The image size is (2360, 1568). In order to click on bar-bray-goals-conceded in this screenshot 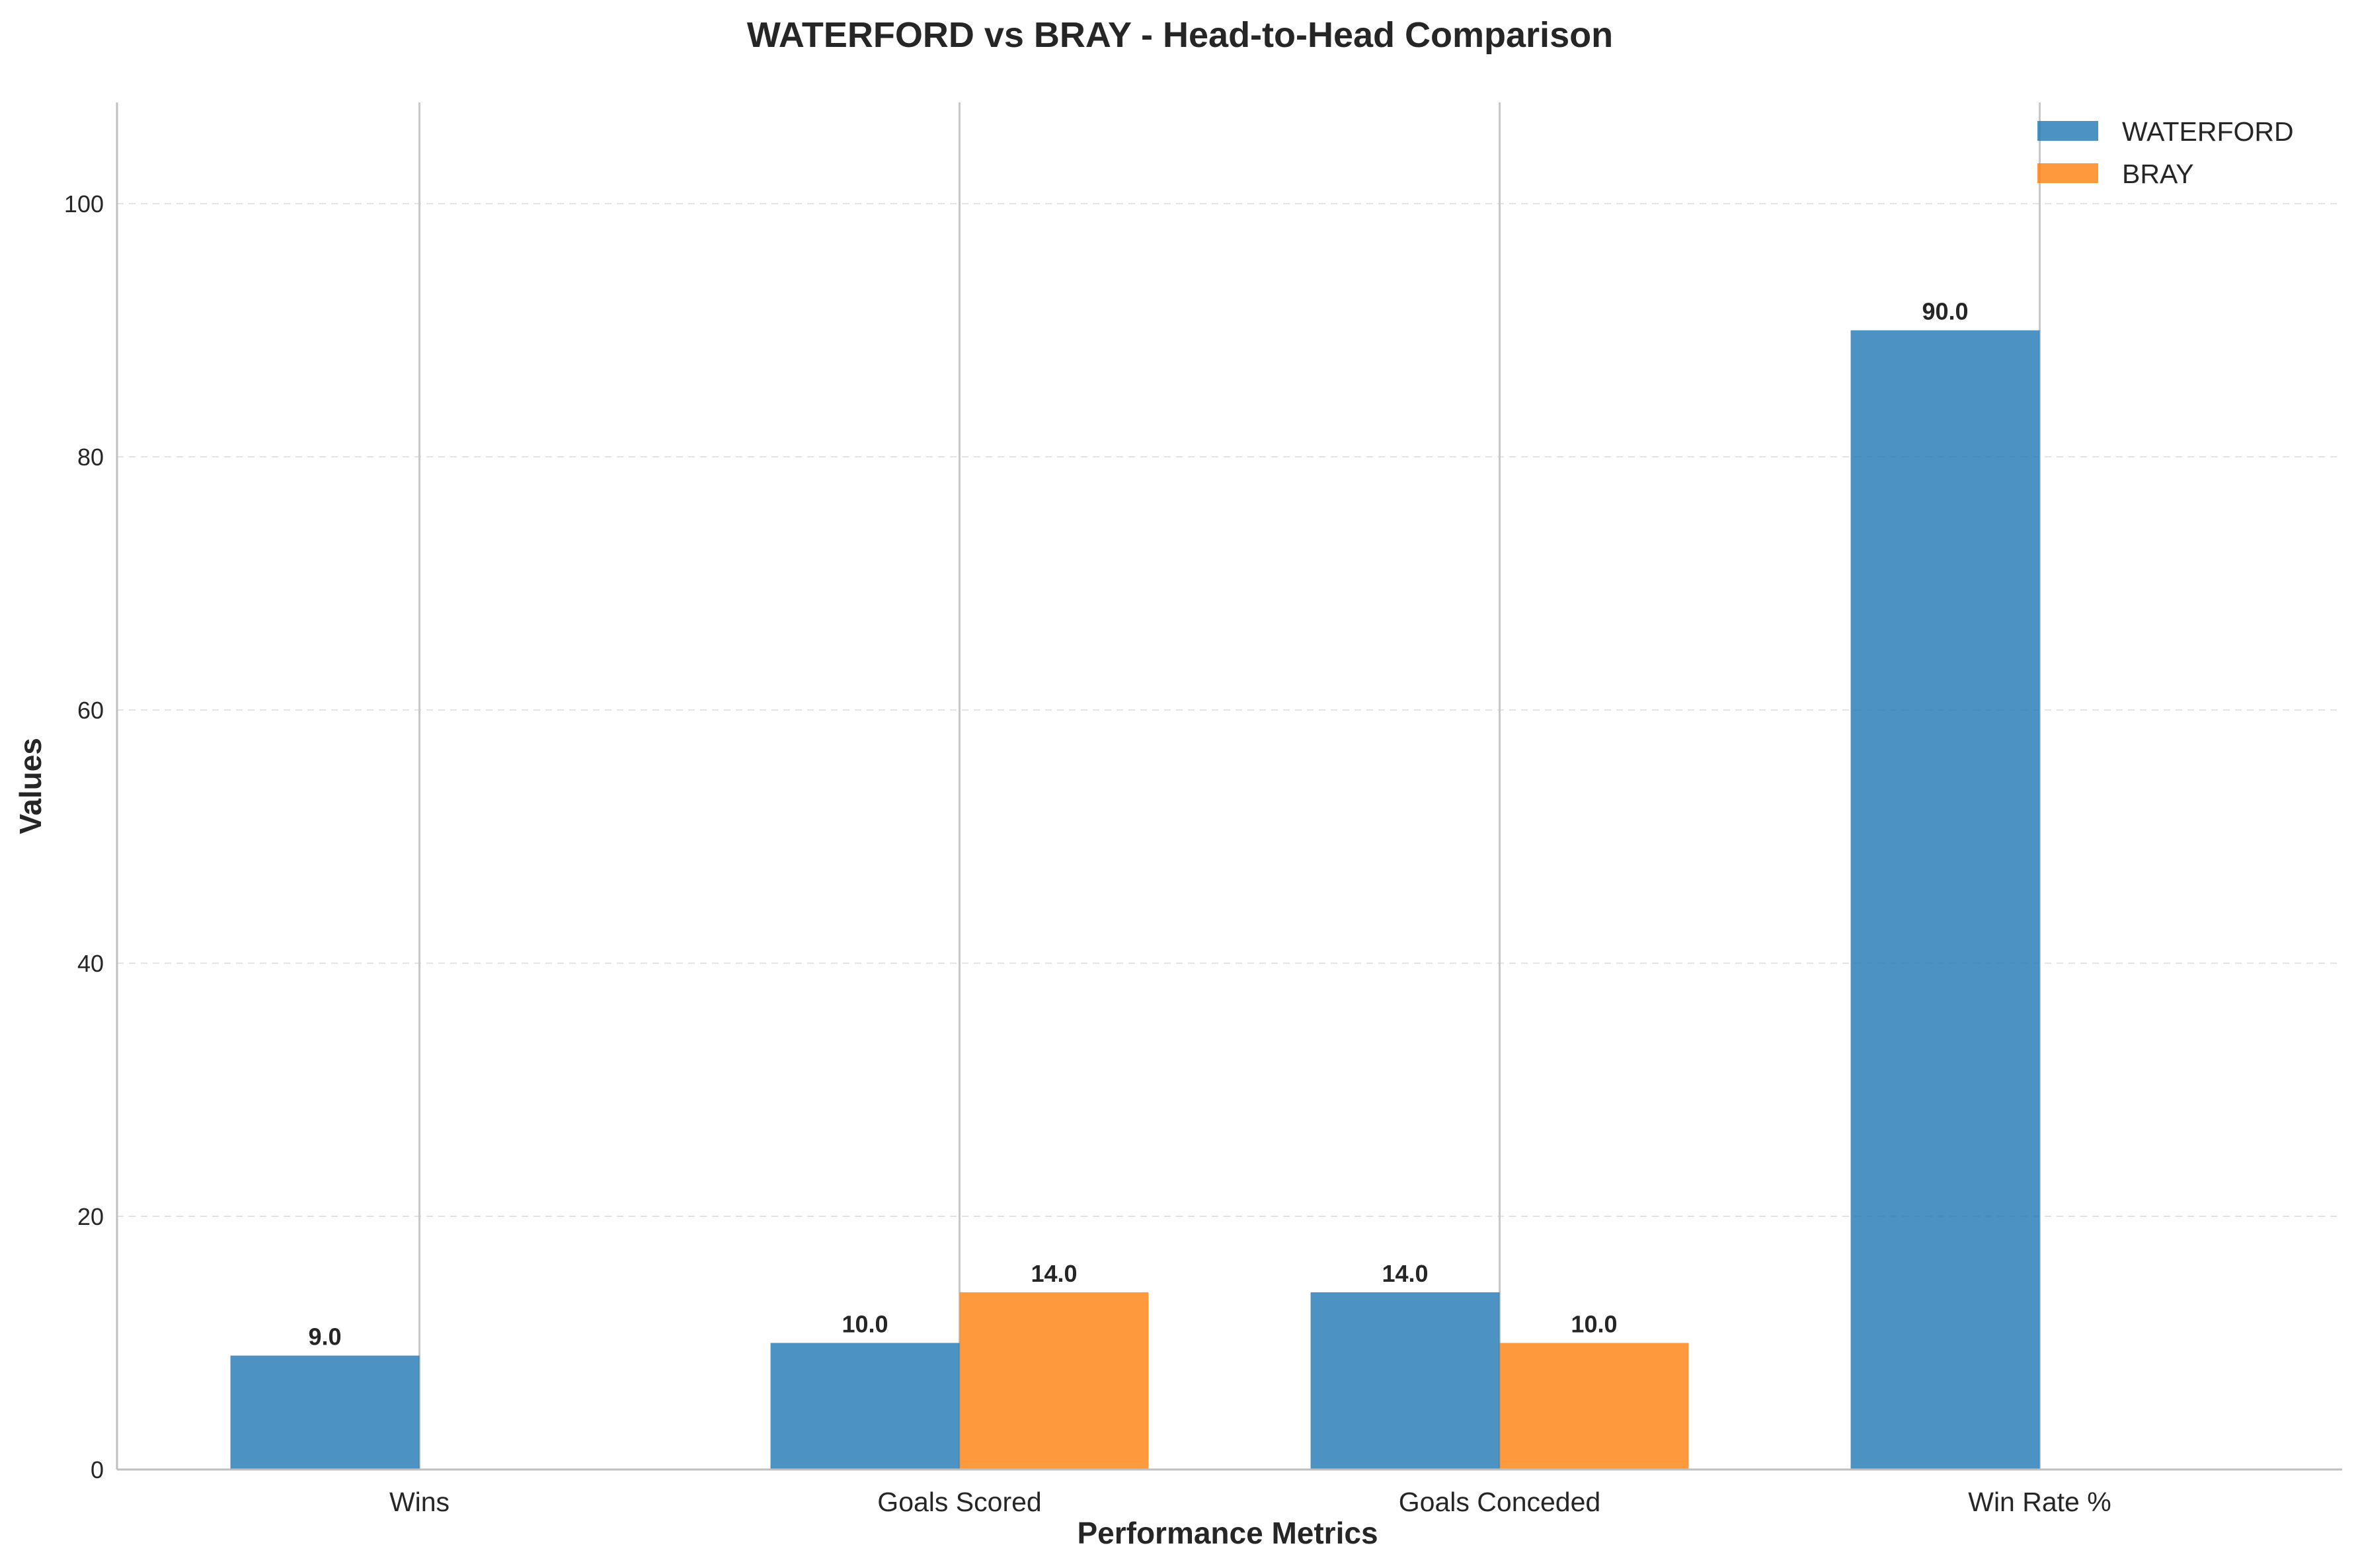, I will do `click(1594, 1406)`.